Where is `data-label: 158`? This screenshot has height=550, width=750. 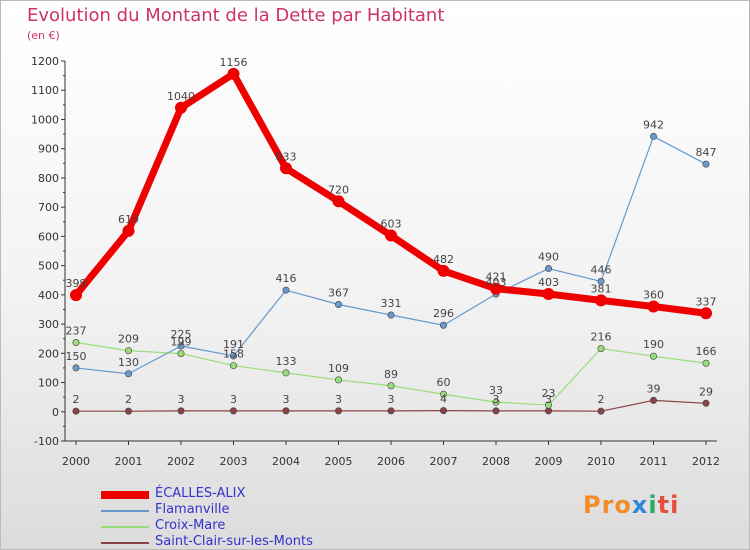
data-label: 158 is located at coordinates (233, 354).